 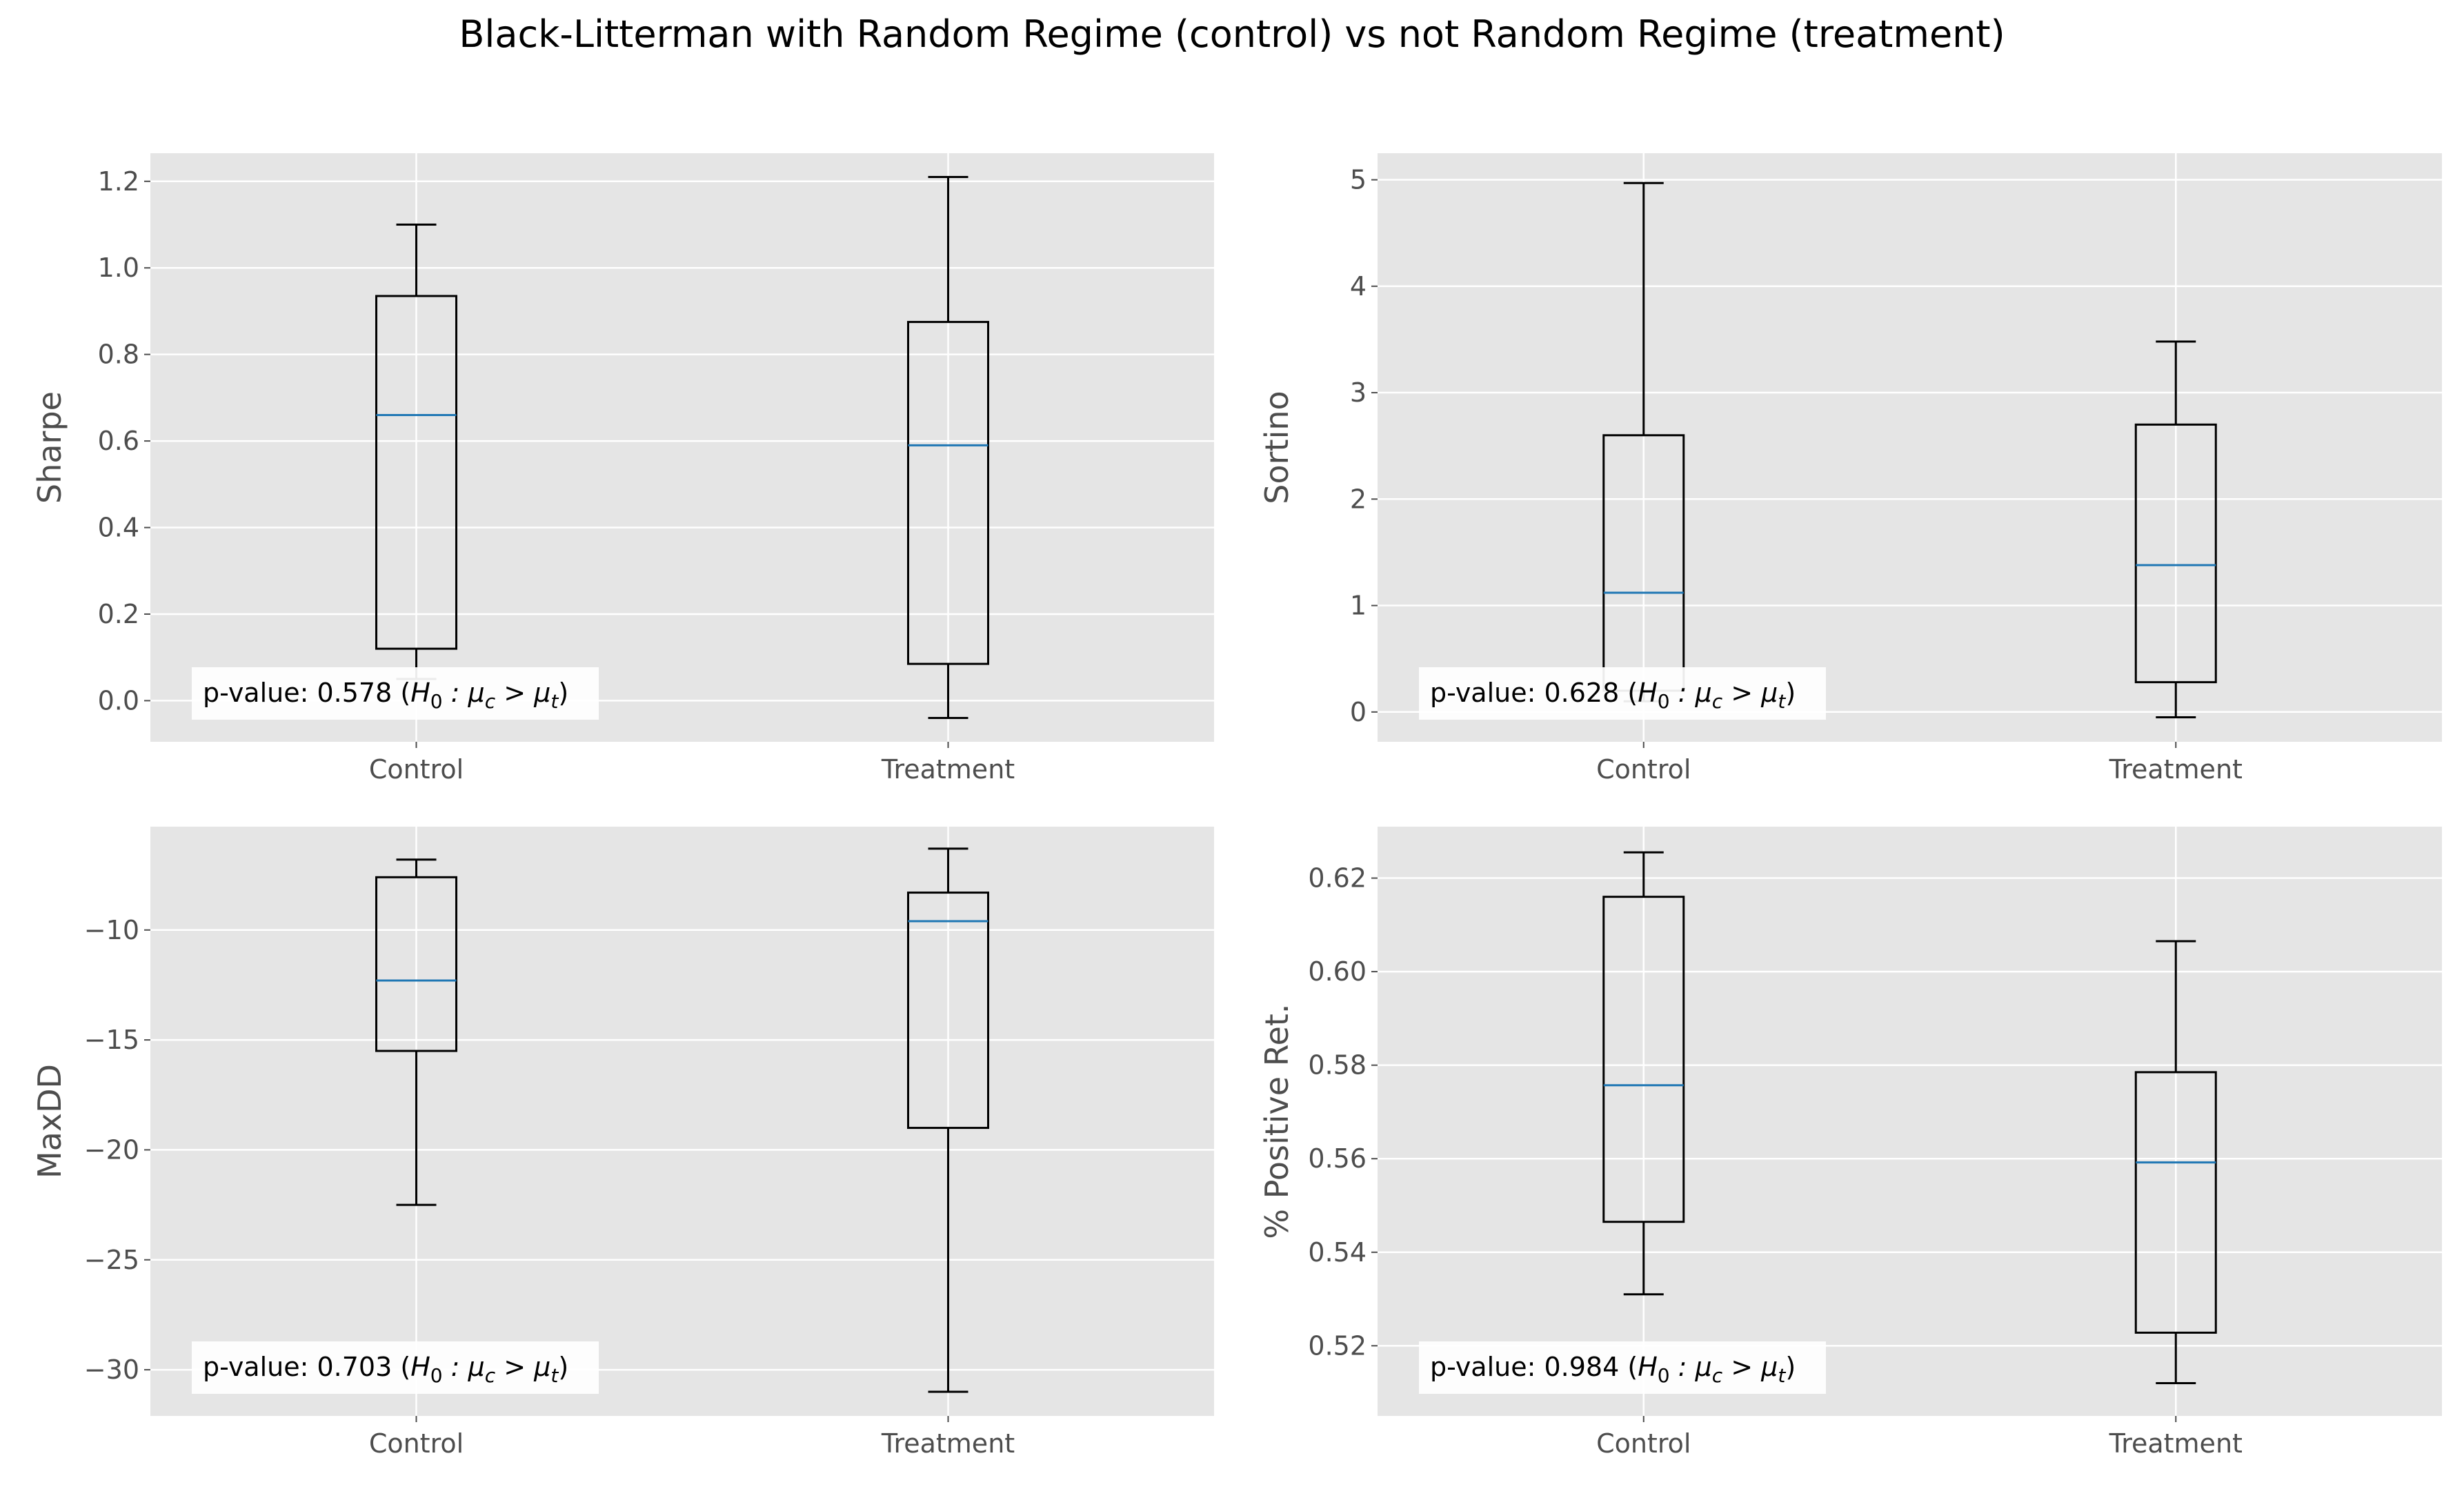 What do you see at coordinates (386, 1369) in the screenshot?
I see `p-value-annotation: p-value: 0.703 (H0 : μc > μt)` at bounding box center [386, 1369].